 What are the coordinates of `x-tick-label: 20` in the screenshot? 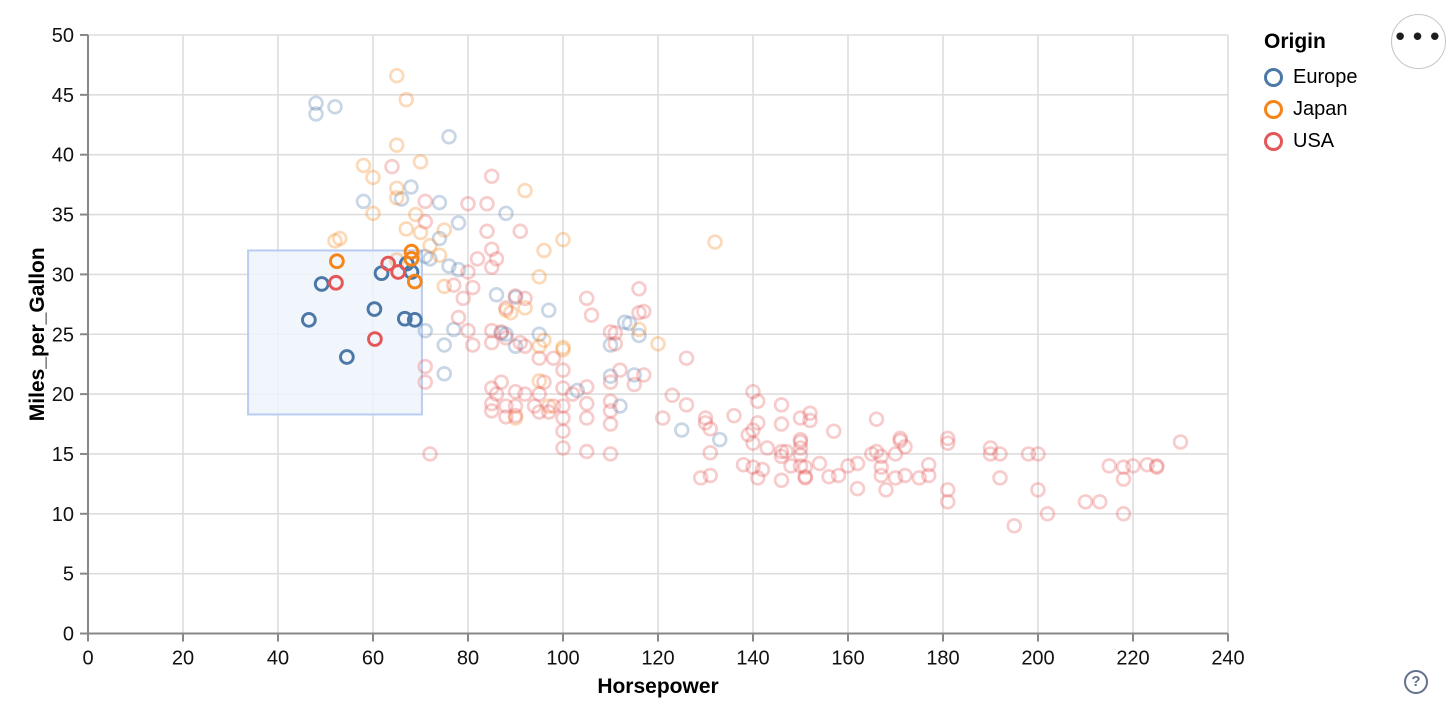 It's located at (183, 659).